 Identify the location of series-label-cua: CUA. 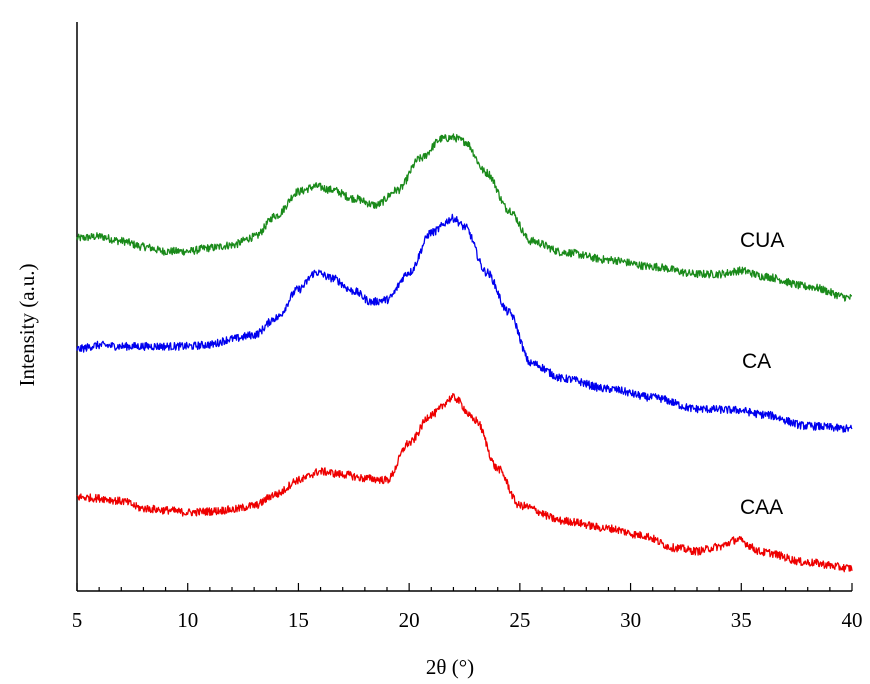
(762, 240).